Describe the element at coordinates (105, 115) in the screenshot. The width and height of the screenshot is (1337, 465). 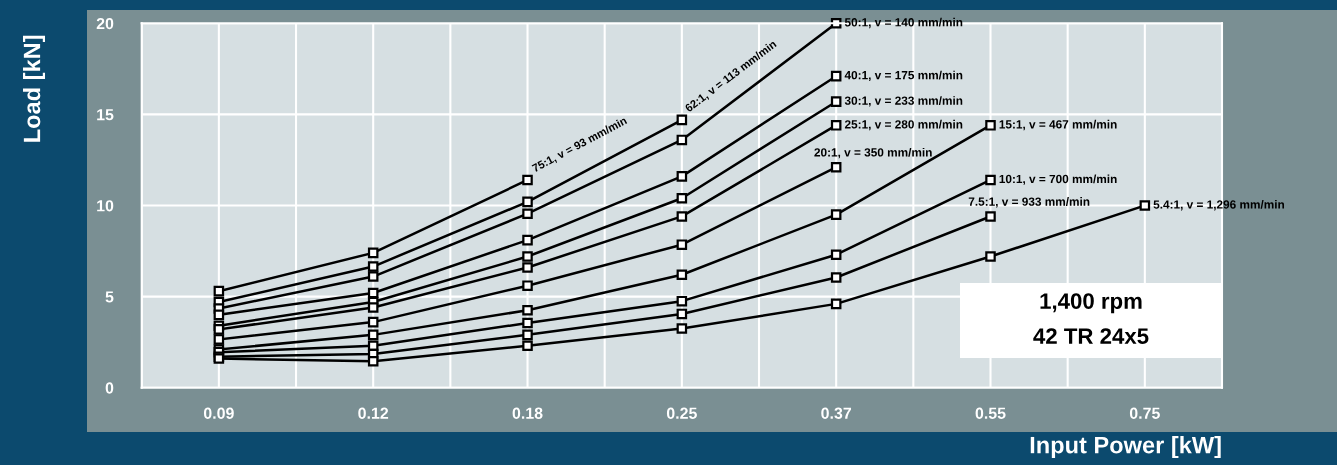
I see `y-tick-label: 15` at that location.